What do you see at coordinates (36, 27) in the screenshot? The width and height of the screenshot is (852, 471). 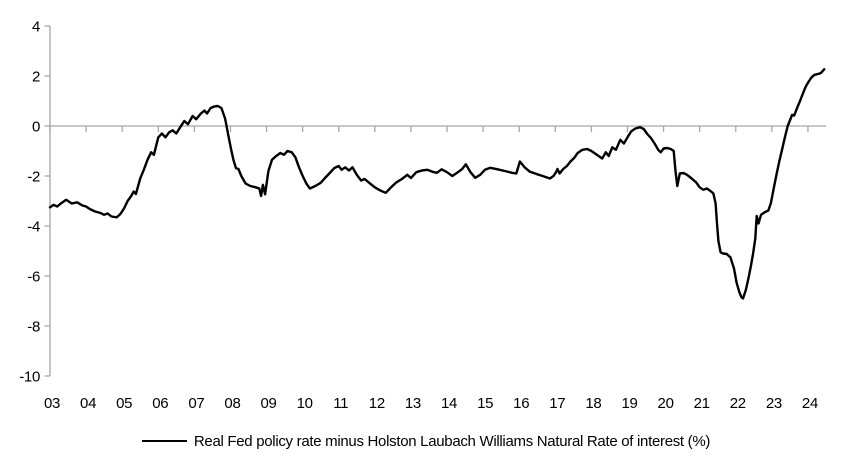 I see `y-tick-label: 4` at bounding box center [36, 27].